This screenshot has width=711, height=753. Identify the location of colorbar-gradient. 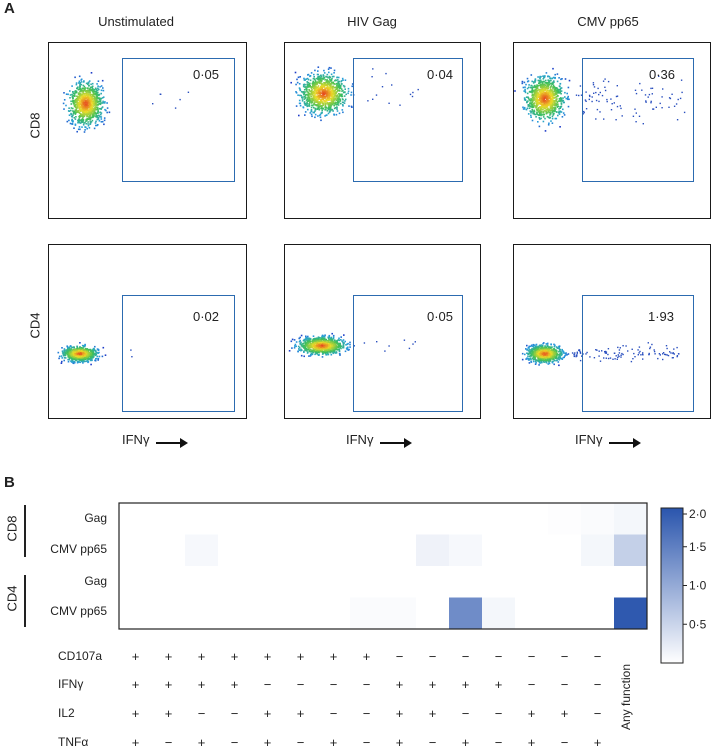
(672, 585).